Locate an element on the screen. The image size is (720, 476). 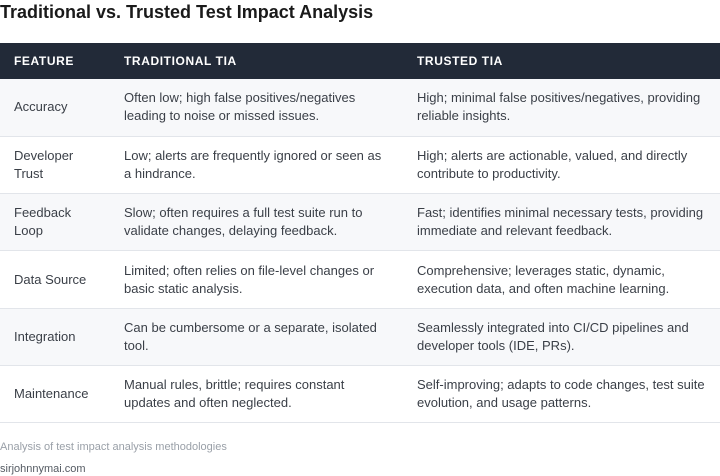
column-header-feature: FEATURE is located at coordinates (44, 61).